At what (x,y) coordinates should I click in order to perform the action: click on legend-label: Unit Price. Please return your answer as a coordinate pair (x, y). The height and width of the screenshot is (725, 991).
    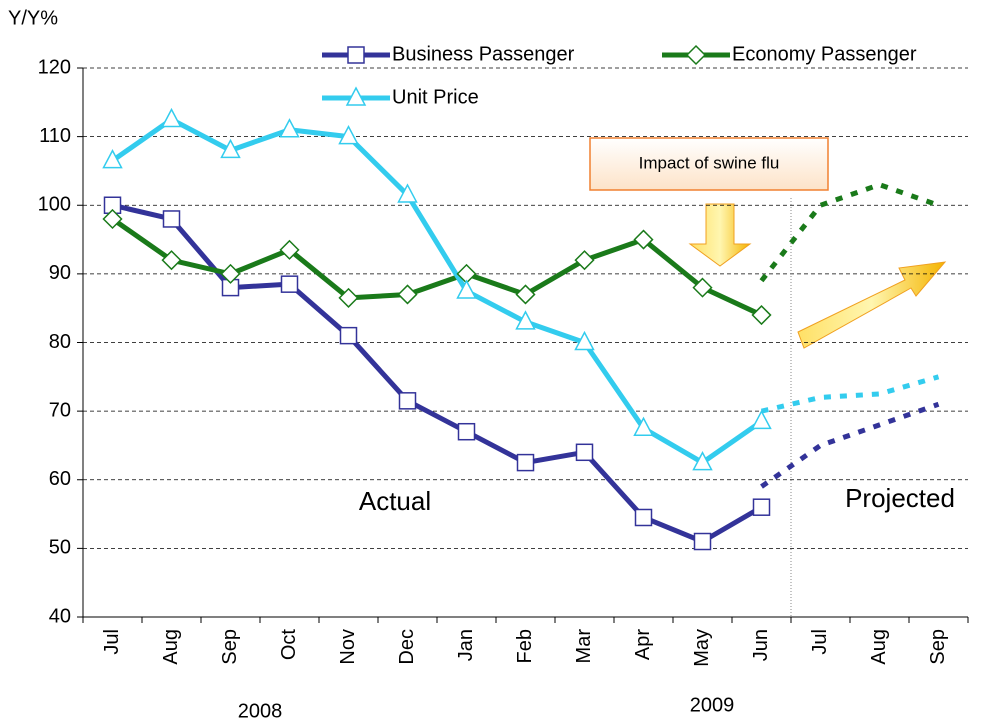
    Looking at the image, I should click on (435, 97).